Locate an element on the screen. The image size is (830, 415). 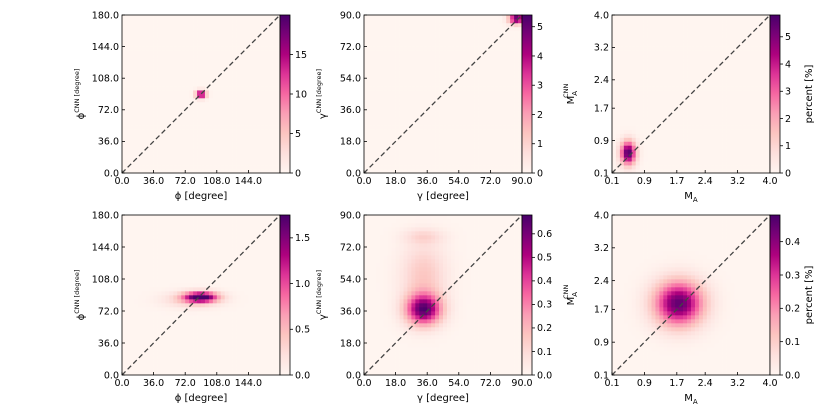
x-axis-label: MA is located at coordinates (691, 197).